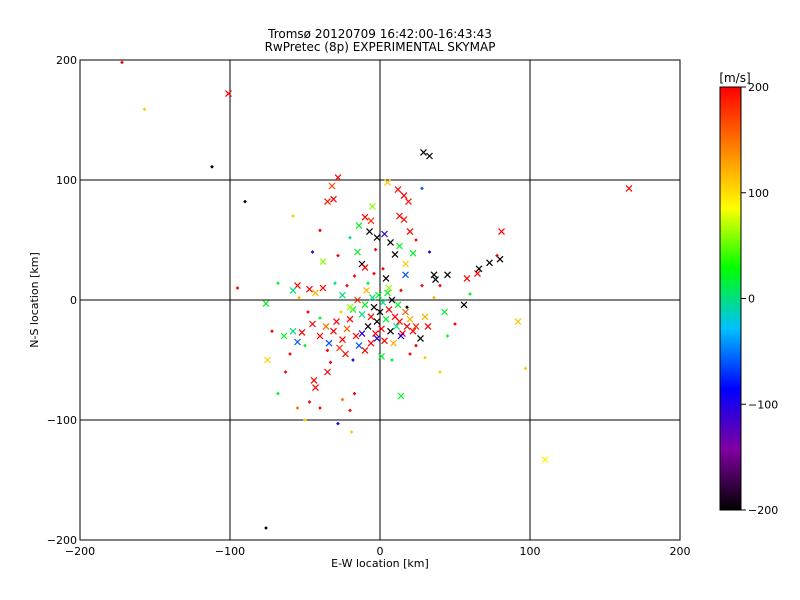  Describe the element at coordinates (379, 34) in the screenshot. I see `chart-title: Tromsø 20120709 16:42:00-16:43:43` at that location.